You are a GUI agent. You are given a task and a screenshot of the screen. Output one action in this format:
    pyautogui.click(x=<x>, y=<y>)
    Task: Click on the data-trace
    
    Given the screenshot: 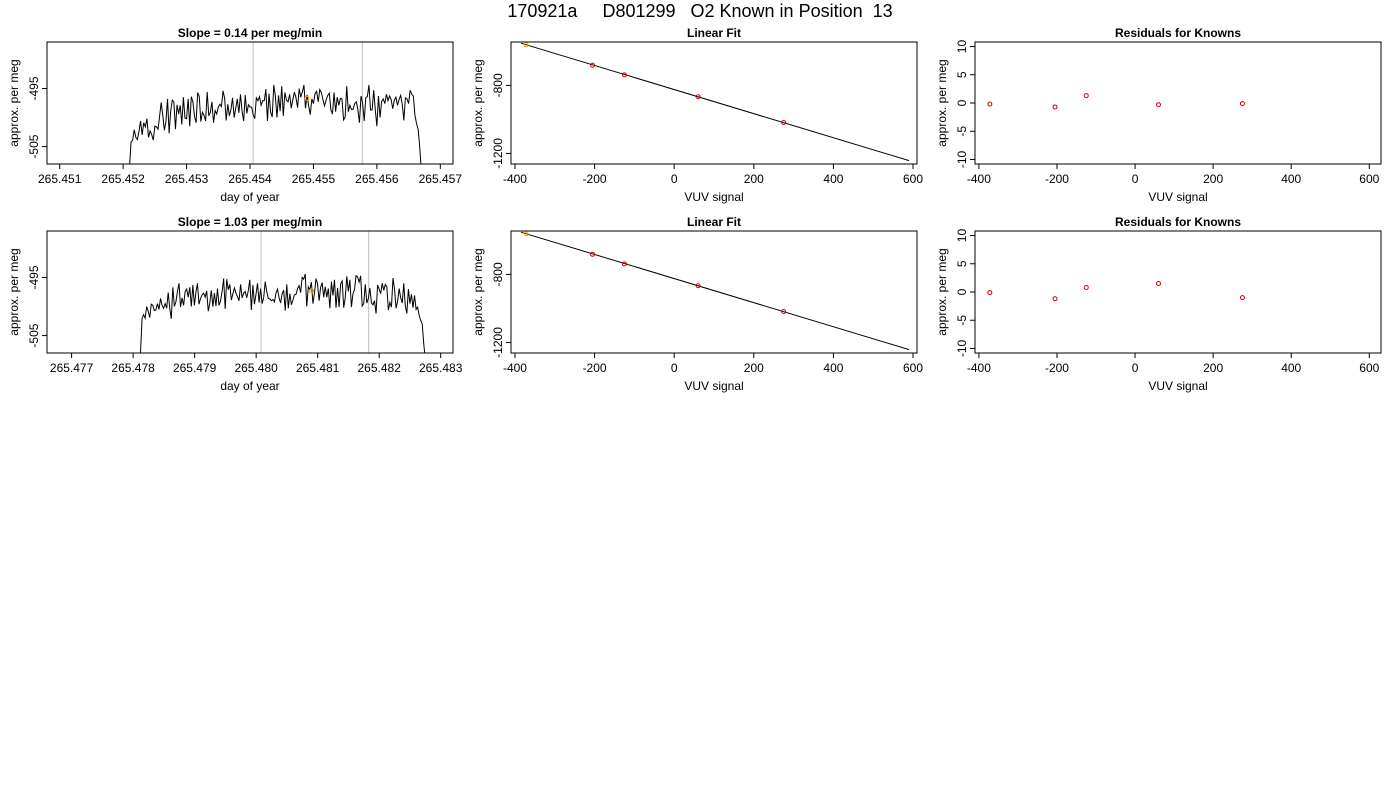 What is the action you would take?
    pyautogui.click(x=283, y=313)
    